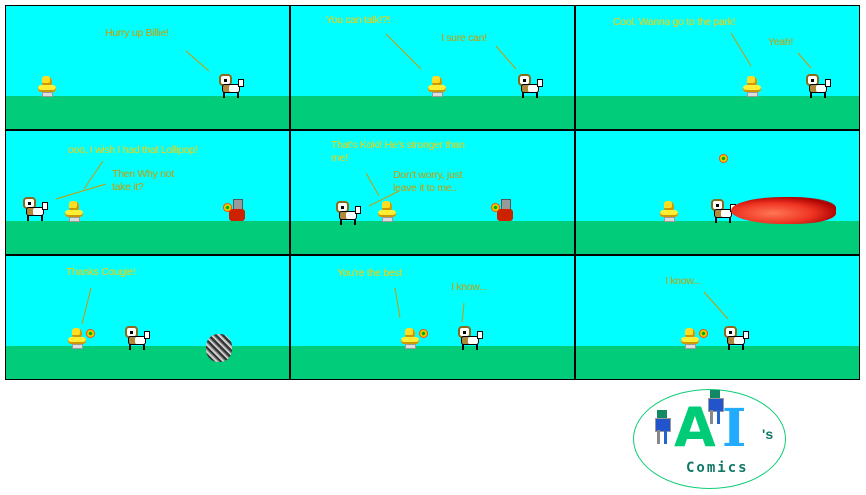 This screenshot has width=866, height=495. Describe the element at coordinates (339, 158) in the screenshot. I see `speech-text: me!` at that location.